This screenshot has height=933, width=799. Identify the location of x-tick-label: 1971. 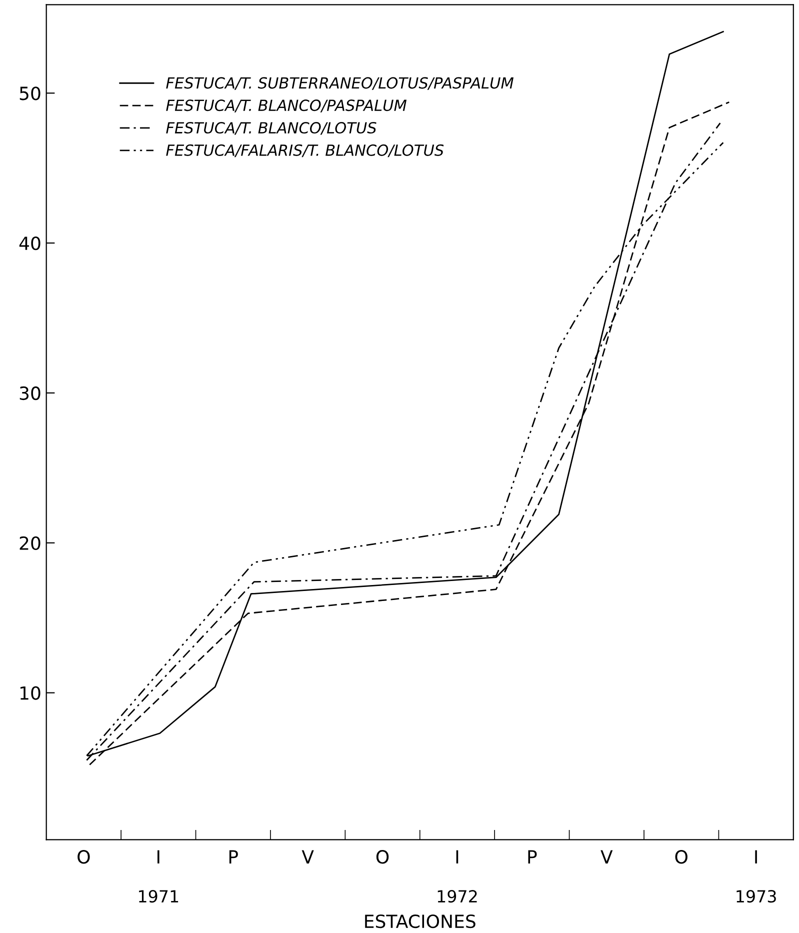
(158, 896).